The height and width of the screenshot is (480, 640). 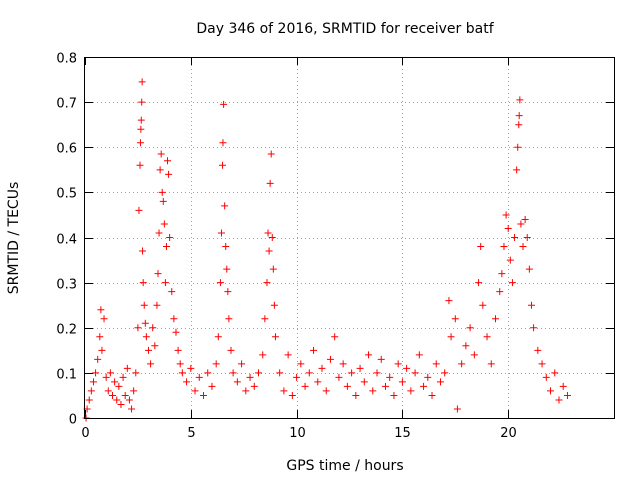 I want to click on x-tick-label: 0, so click(x=85, y=433).